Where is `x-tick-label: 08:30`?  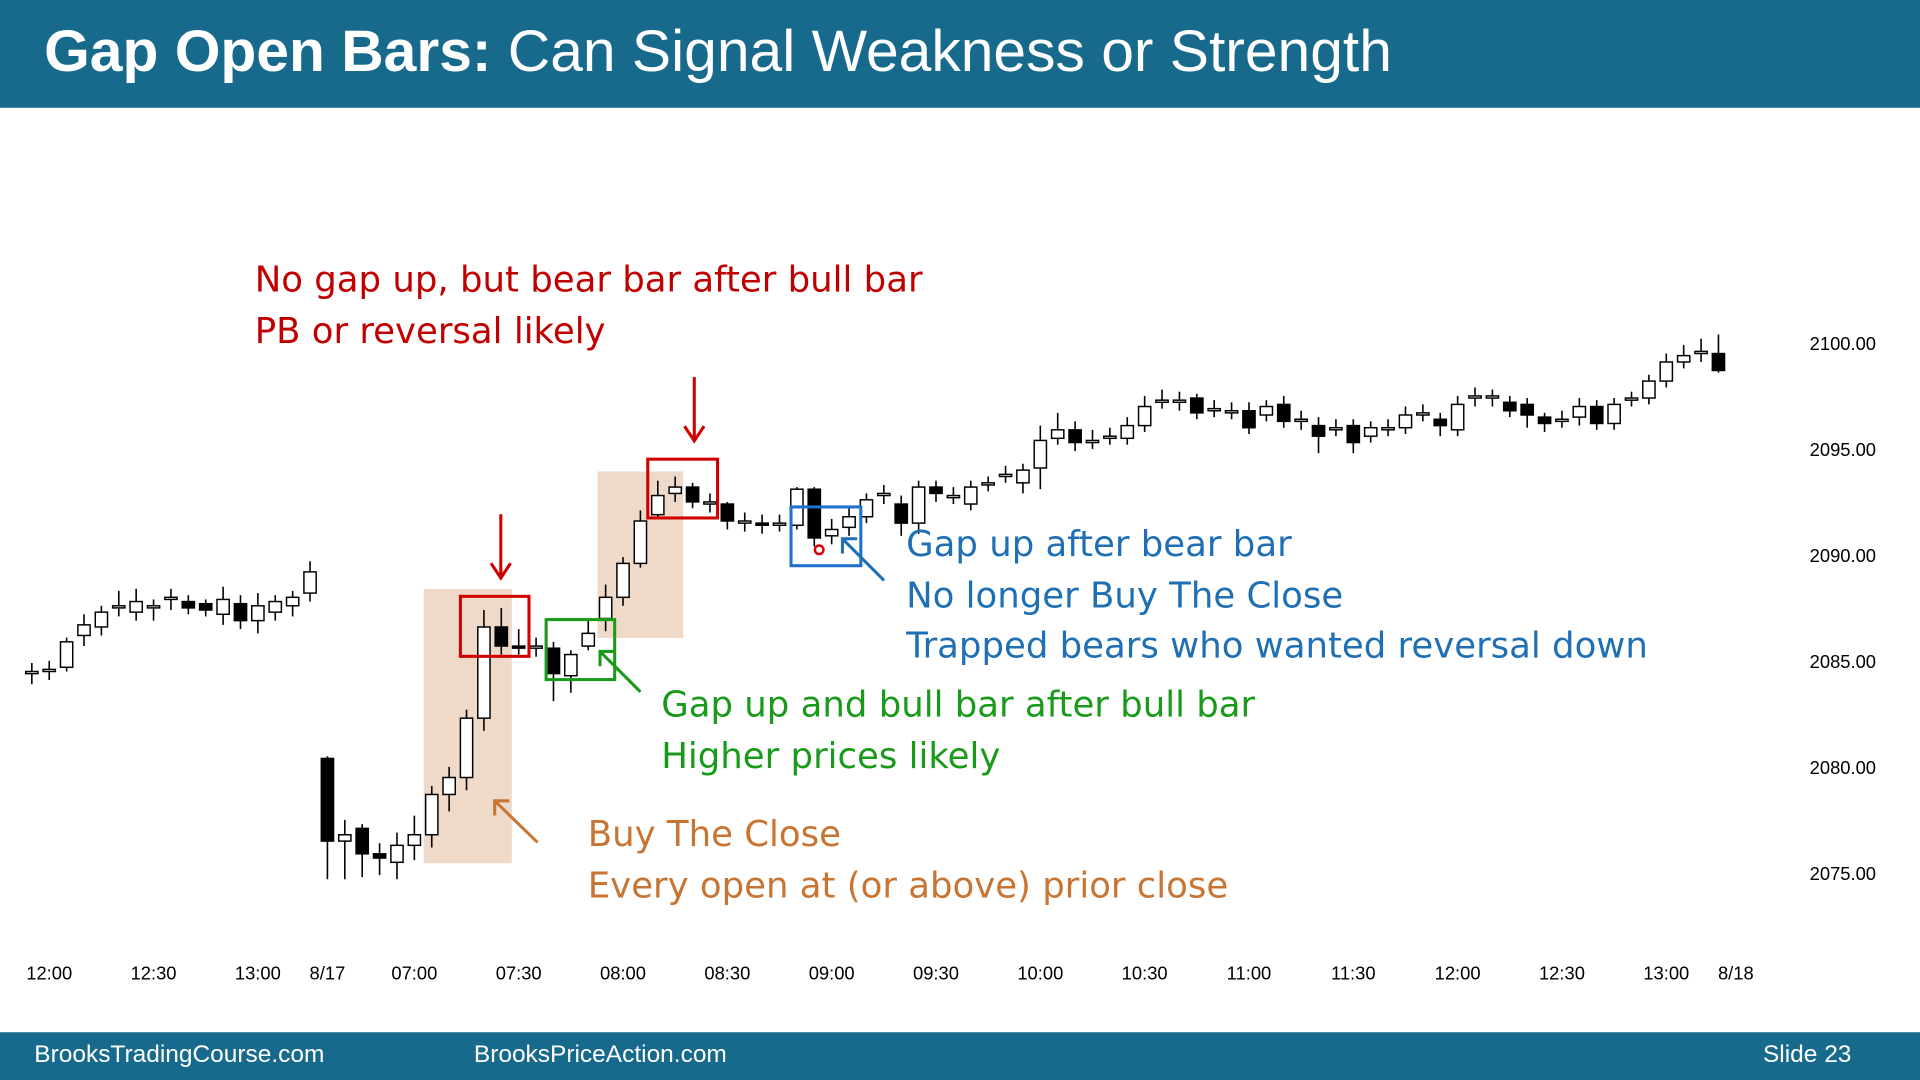 x-tick-label: 08:30 is located at coordinates (727, 973).